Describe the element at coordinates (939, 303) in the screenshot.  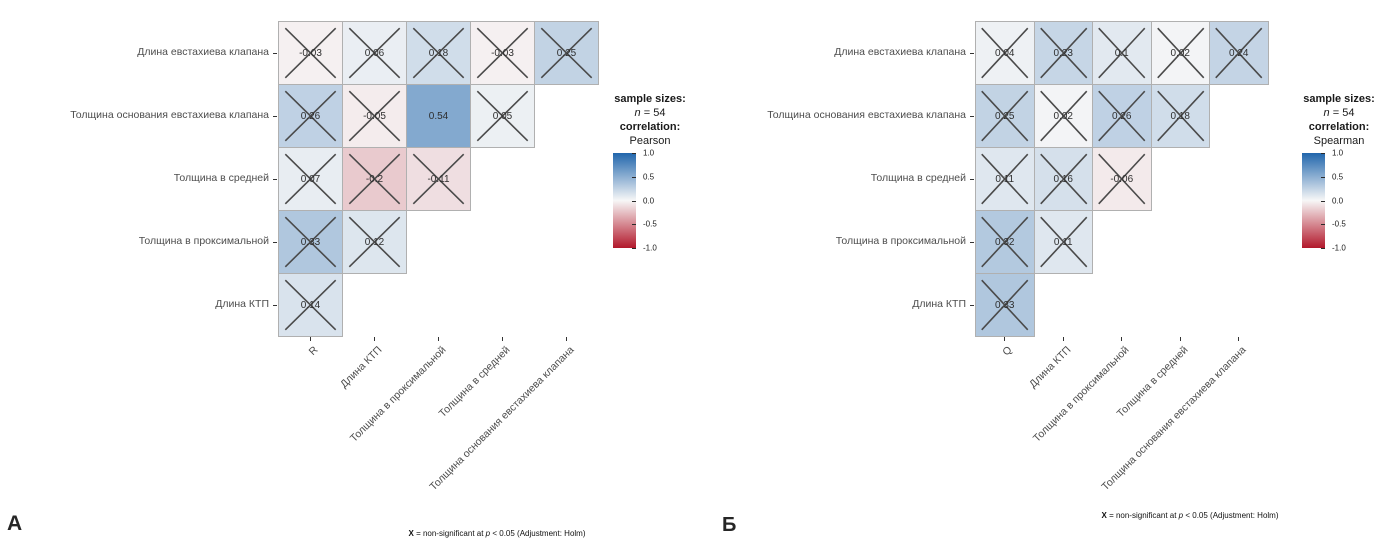
I see `y-axis-label: Длина КТП` at that location.